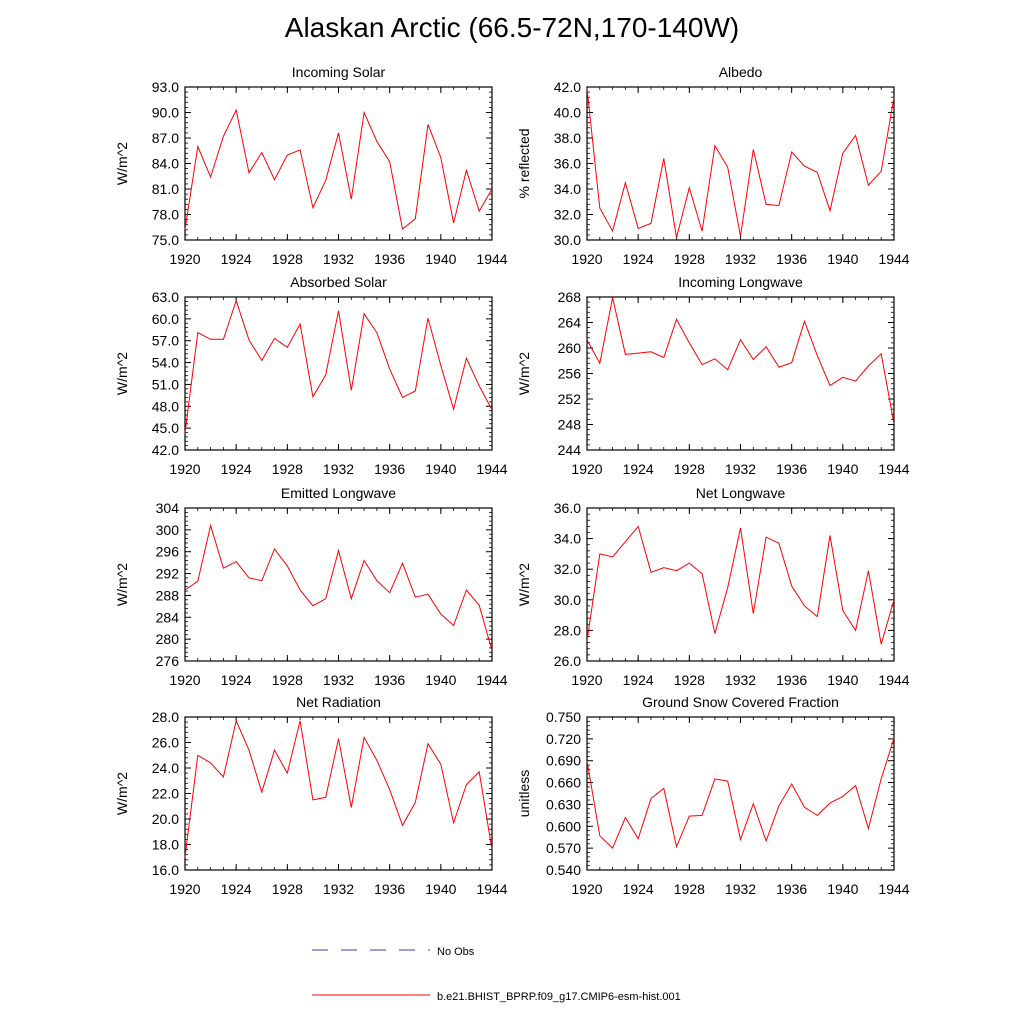 This screenshot has height=1024, width=1024. What do you see at coordinates (165, 870) in the screenshot?
I see `y-tick-label: 16.0` at bounding box center [165, 870].